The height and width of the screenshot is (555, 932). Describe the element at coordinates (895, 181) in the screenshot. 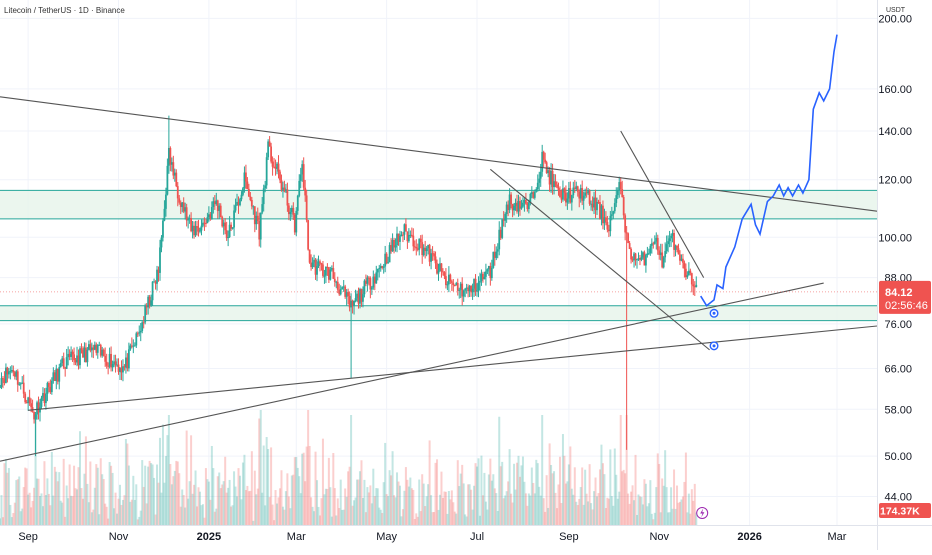

I see `price-tick-label: 120.00` at that location.